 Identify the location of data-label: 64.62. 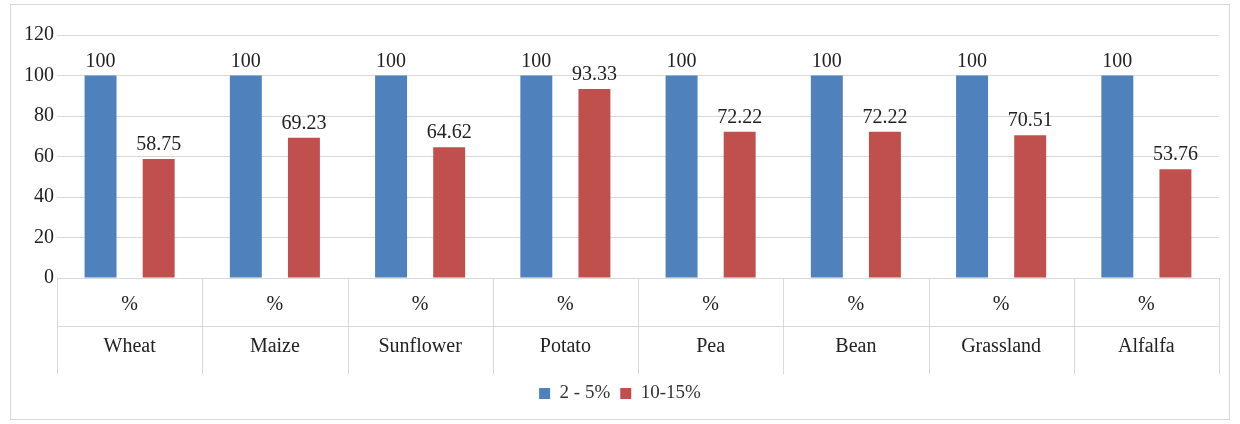
(449, 131).